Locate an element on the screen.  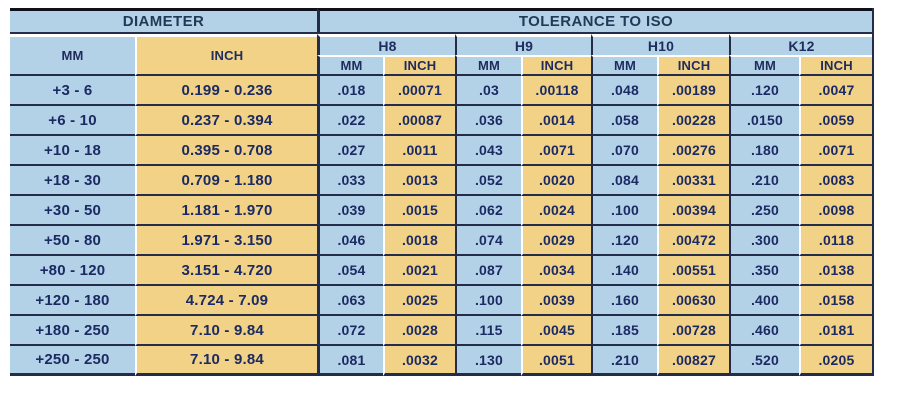
cell-r6-c1: +50 - 80 is located at coordinates (72, 241).